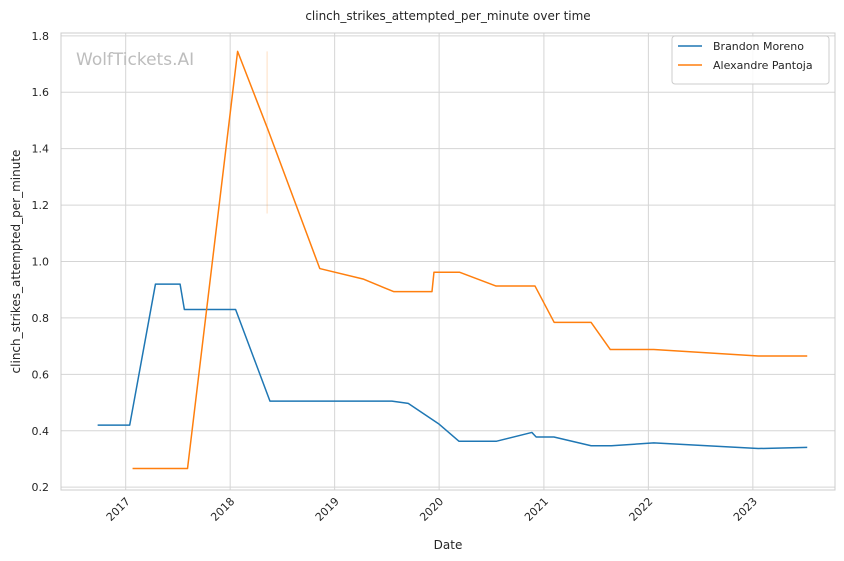  Describe the element at coordinates (41, 205) in the screenshot. I see `y-tick-label: 1.2` at that location.